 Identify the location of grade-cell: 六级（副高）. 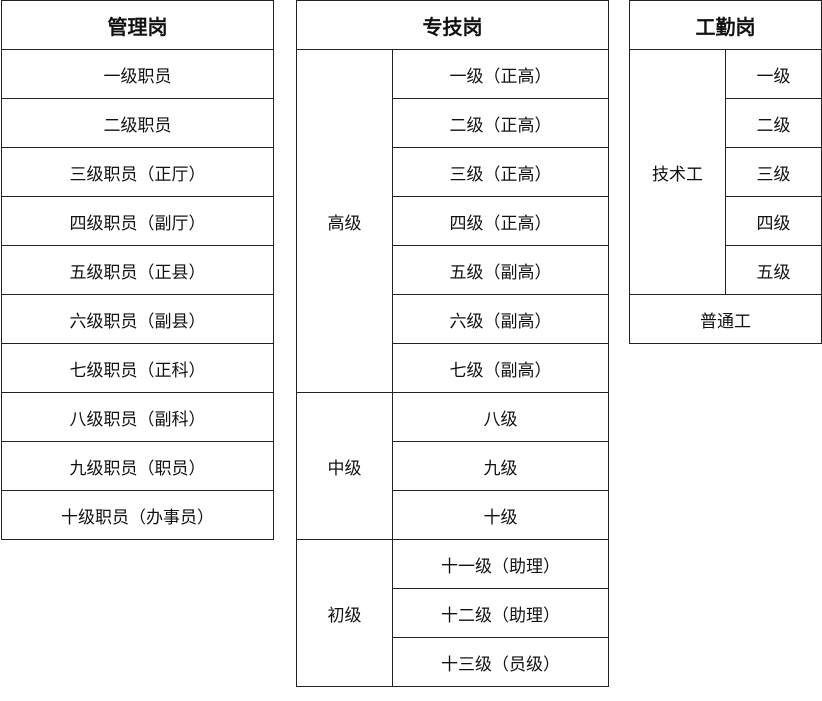
(500, 319).